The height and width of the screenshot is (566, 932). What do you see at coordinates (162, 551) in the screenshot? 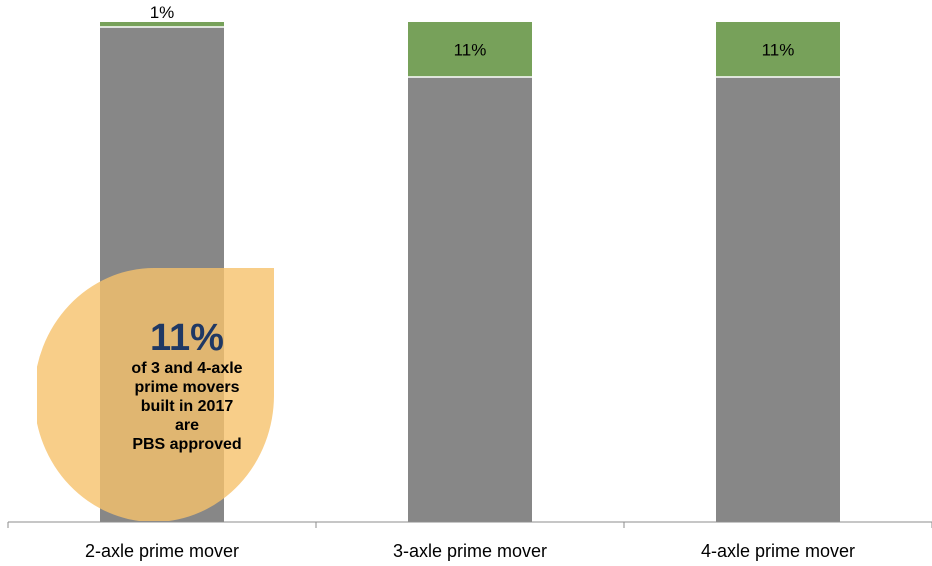
I see `x-tick-label-1: 2-axle prime mover` at bounding box center [162, 551].